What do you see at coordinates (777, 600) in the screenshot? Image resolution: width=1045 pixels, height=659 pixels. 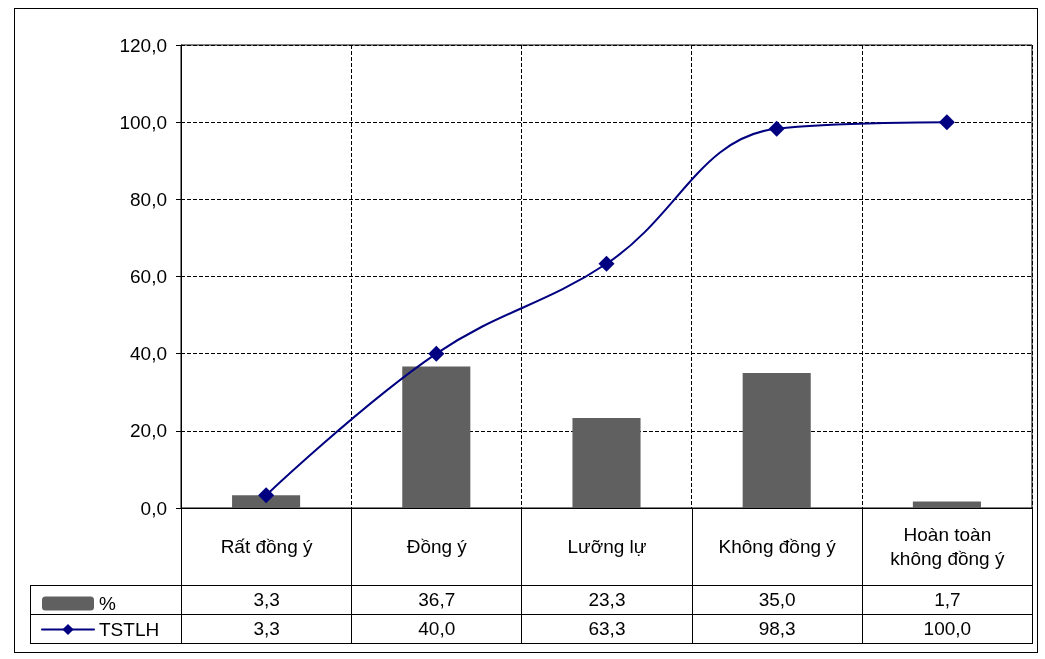 I see `data-label: 35,0` at bounding box center [777, 600].